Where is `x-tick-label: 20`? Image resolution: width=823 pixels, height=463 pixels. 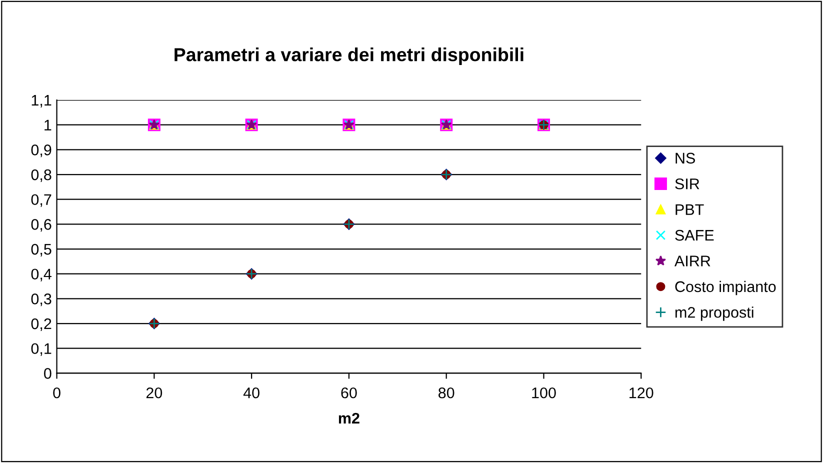 x-tick-label: 20 is located at coordinates (154, 392).